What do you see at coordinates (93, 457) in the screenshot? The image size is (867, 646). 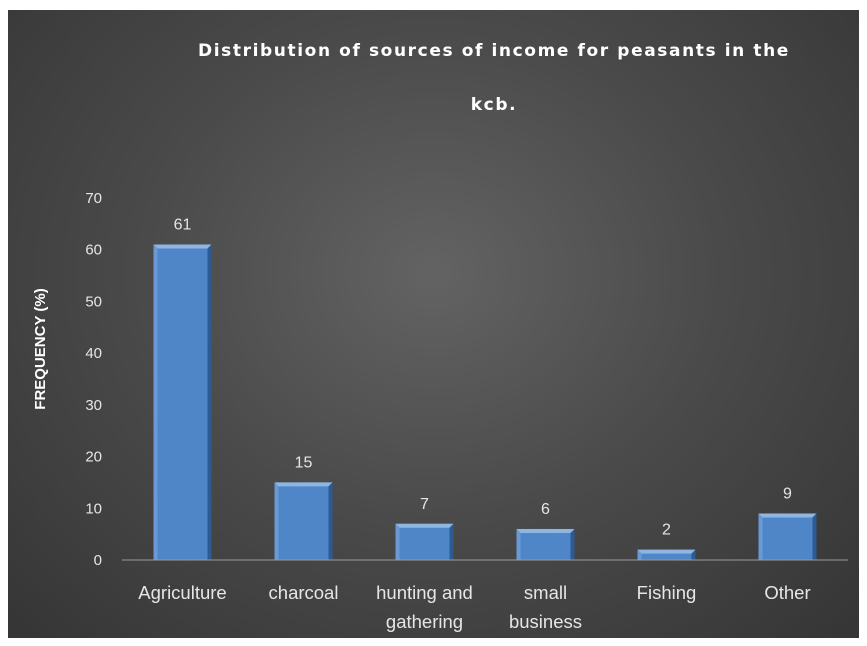 I see `y-tick-label: 20` at bounding box center [93, 457].